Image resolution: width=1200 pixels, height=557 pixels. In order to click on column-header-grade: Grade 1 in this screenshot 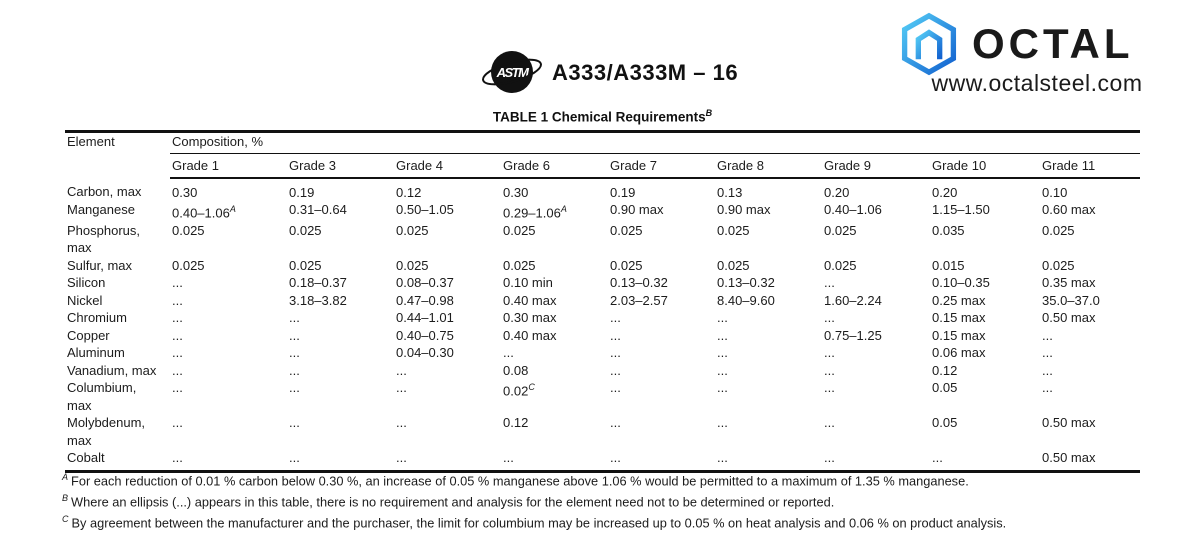, I will do `click(228, 166)`.